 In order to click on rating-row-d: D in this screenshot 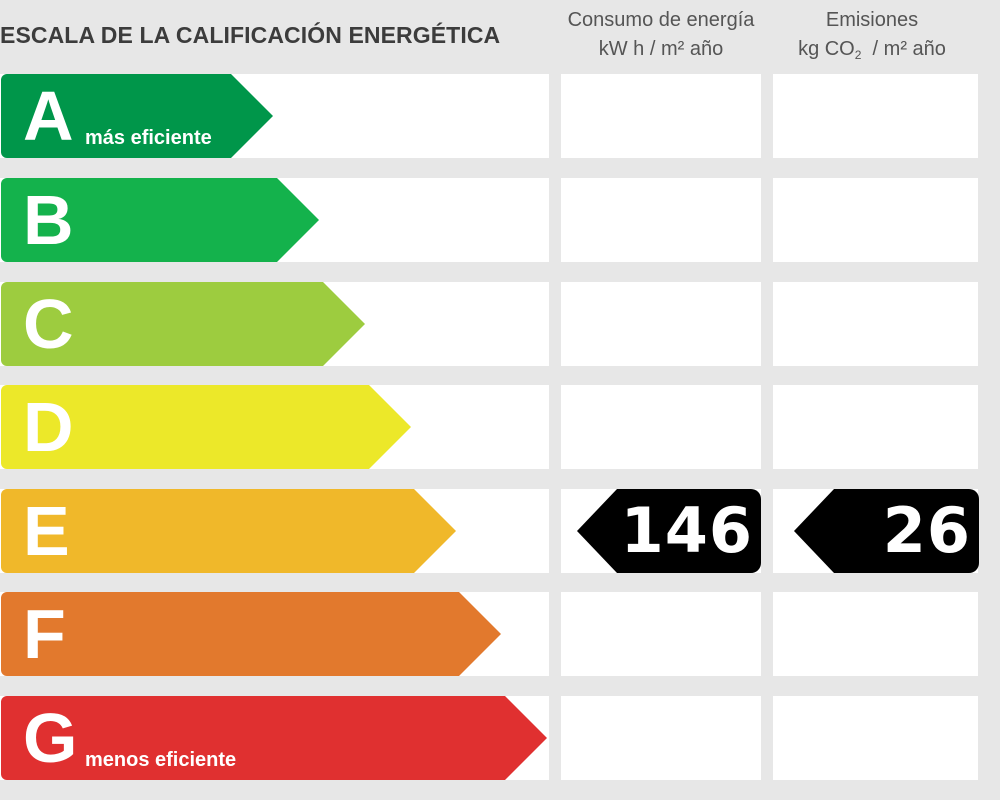, I will do `click(500, 427)`.